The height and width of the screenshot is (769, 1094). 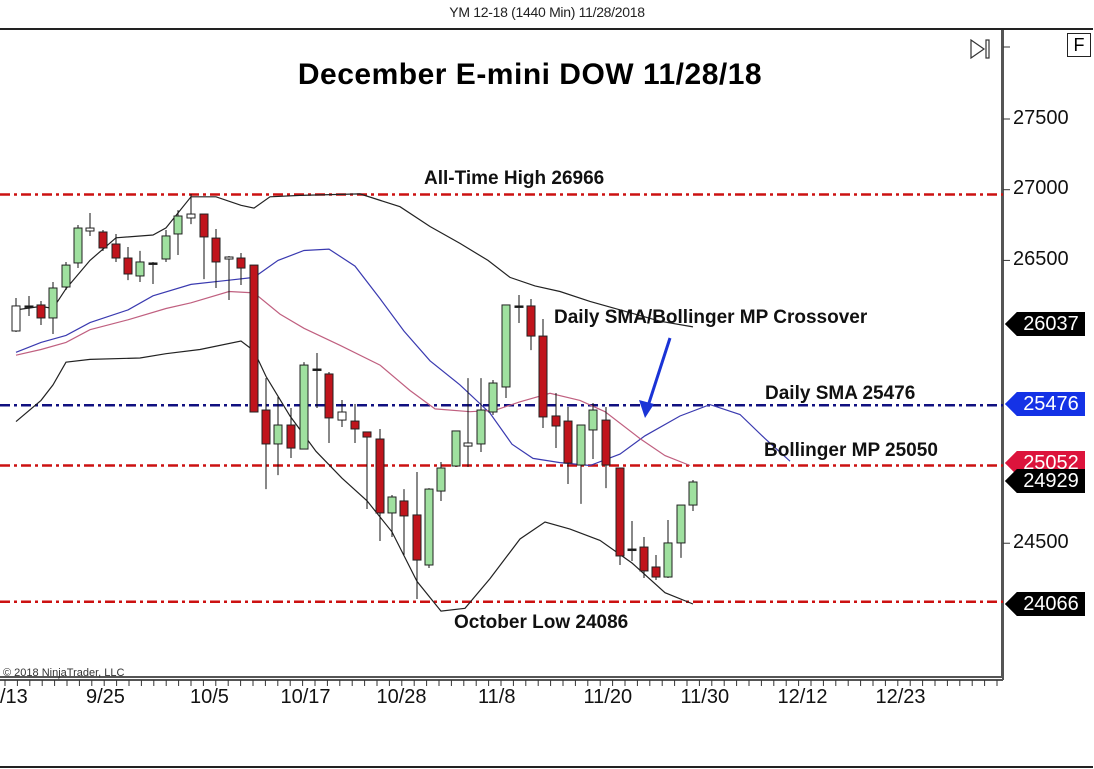 What do you see at coordinates (530, 74) in the screenshot?
I see `chart-title: December E-mini DOW 11/28/18` at bounding box center [530, 74].